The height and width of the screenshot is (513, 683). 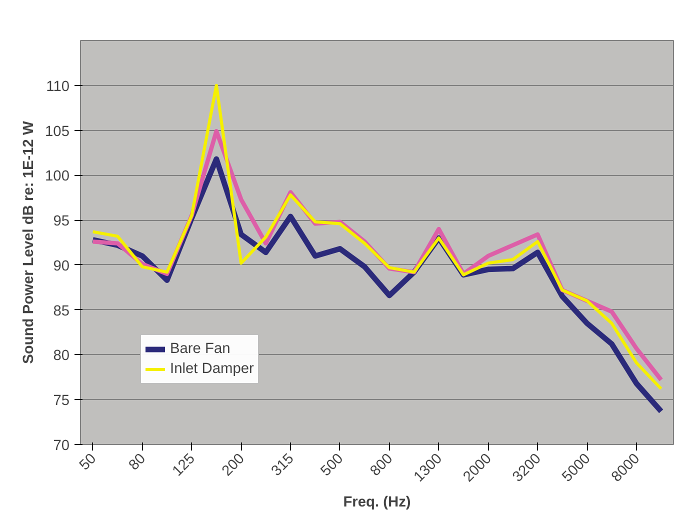 I want to click on y-tick-label: 100, so click(x=57, y=176).